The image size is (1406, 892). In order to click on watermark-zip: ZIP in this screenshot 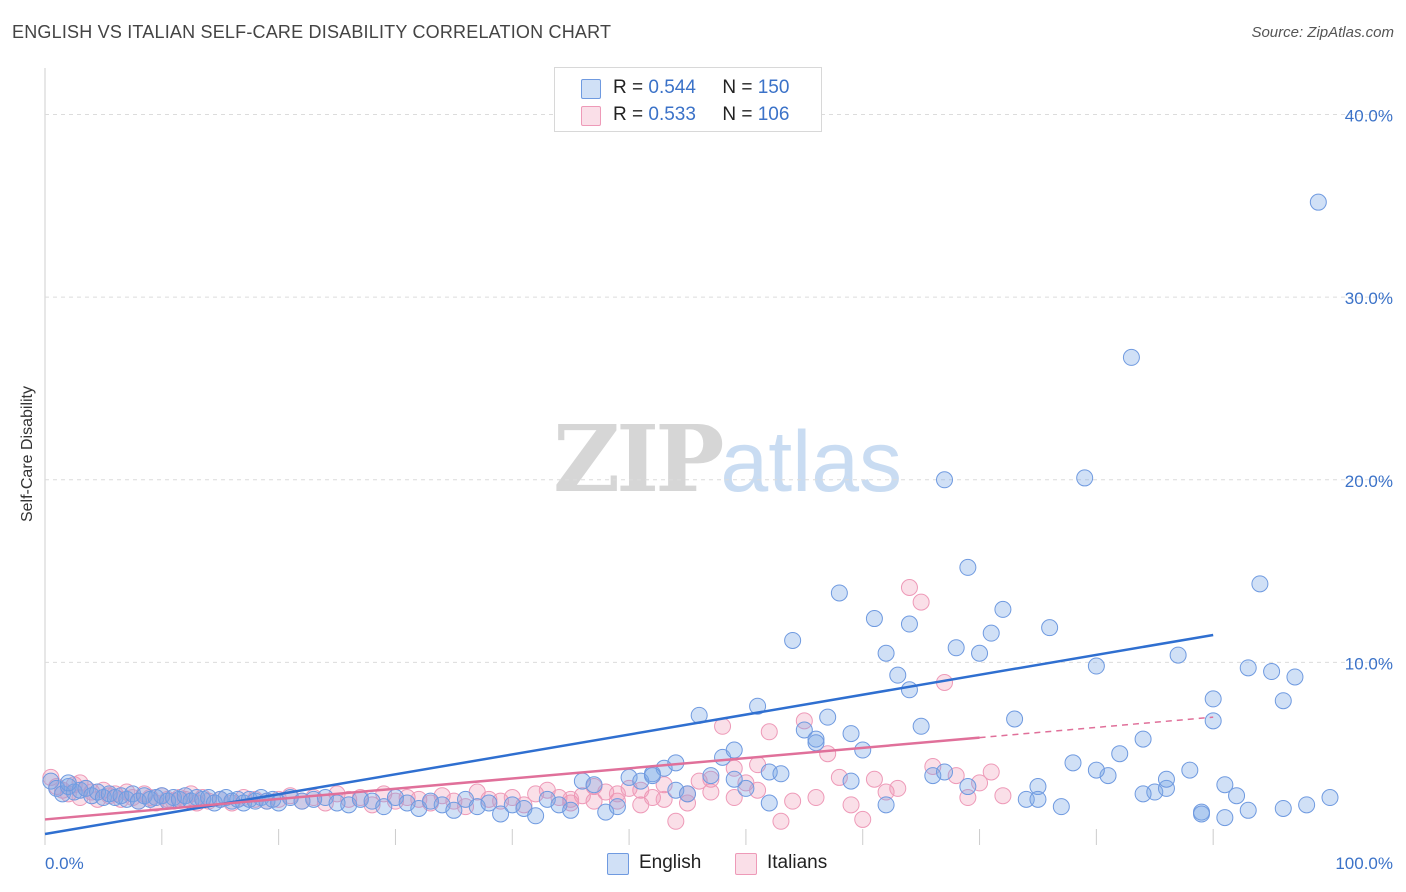, I will do `click(638, 459)`.